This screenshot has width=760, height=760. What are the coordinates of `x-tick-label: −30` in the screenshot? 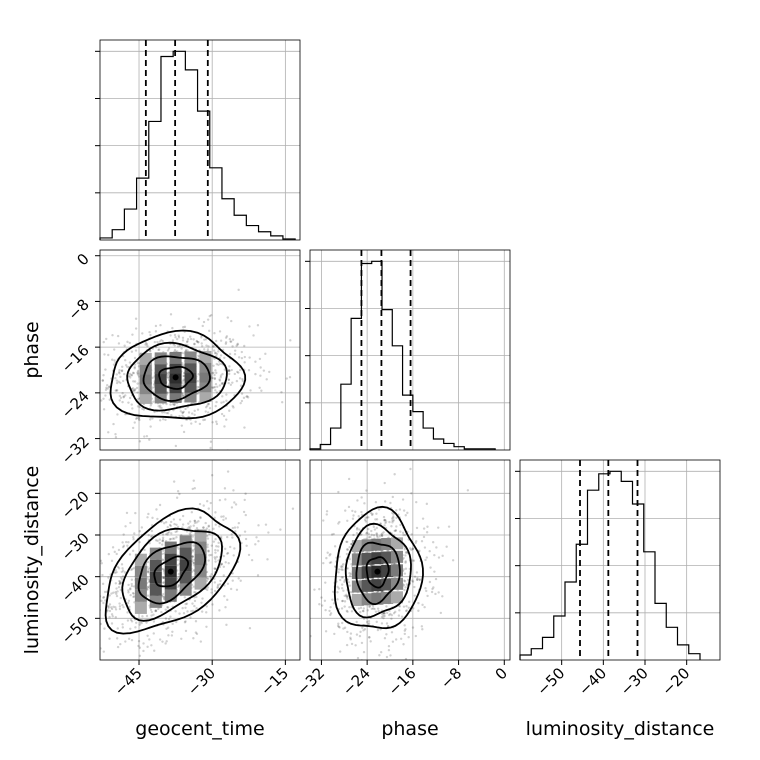 It's located at (201, 681).